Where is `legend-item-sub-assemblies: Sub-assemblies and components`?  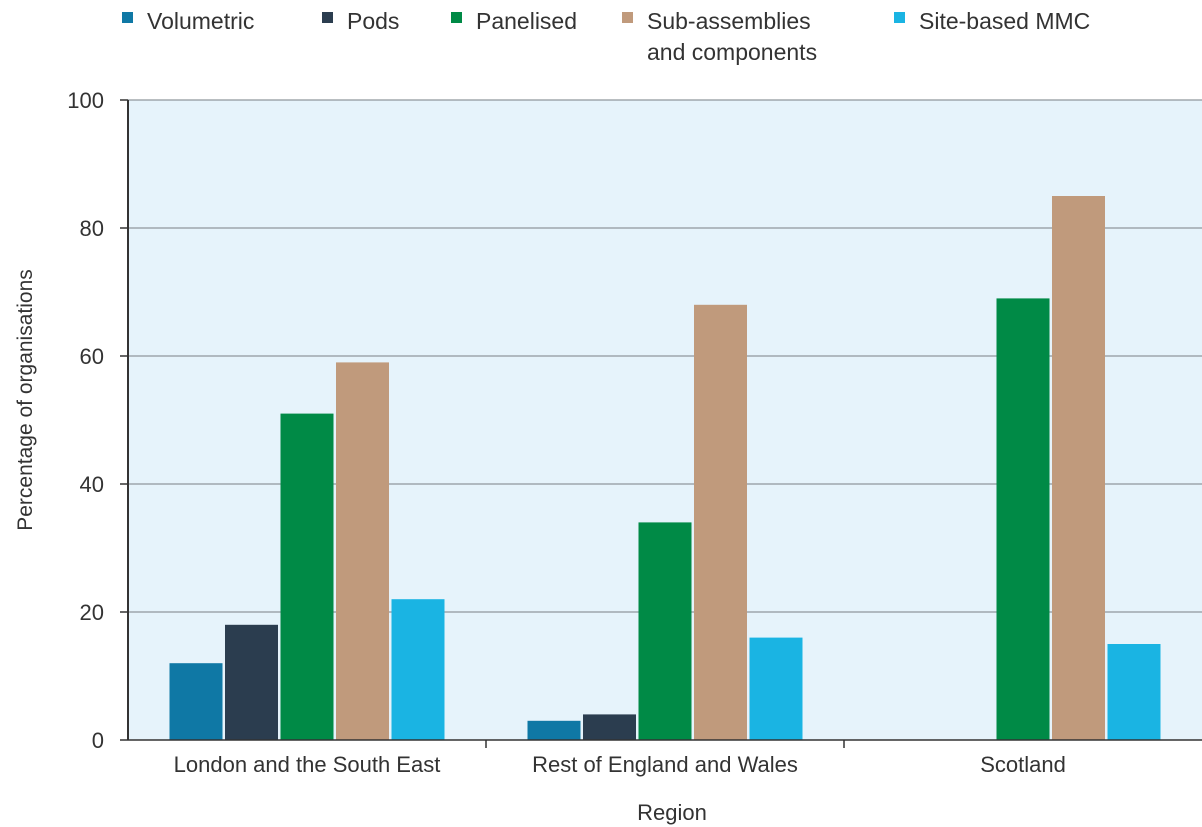
legend-item-sub-assemblies: Sub-assemblies and components is located at coordinates (719, 37).